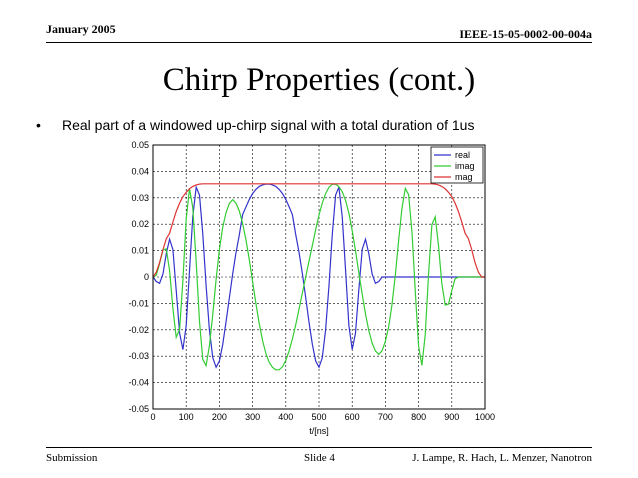 The image size is (638, 478). Describe the element at coordinates (319, 447) in the screenshot. I see `footer-divider` at that location.